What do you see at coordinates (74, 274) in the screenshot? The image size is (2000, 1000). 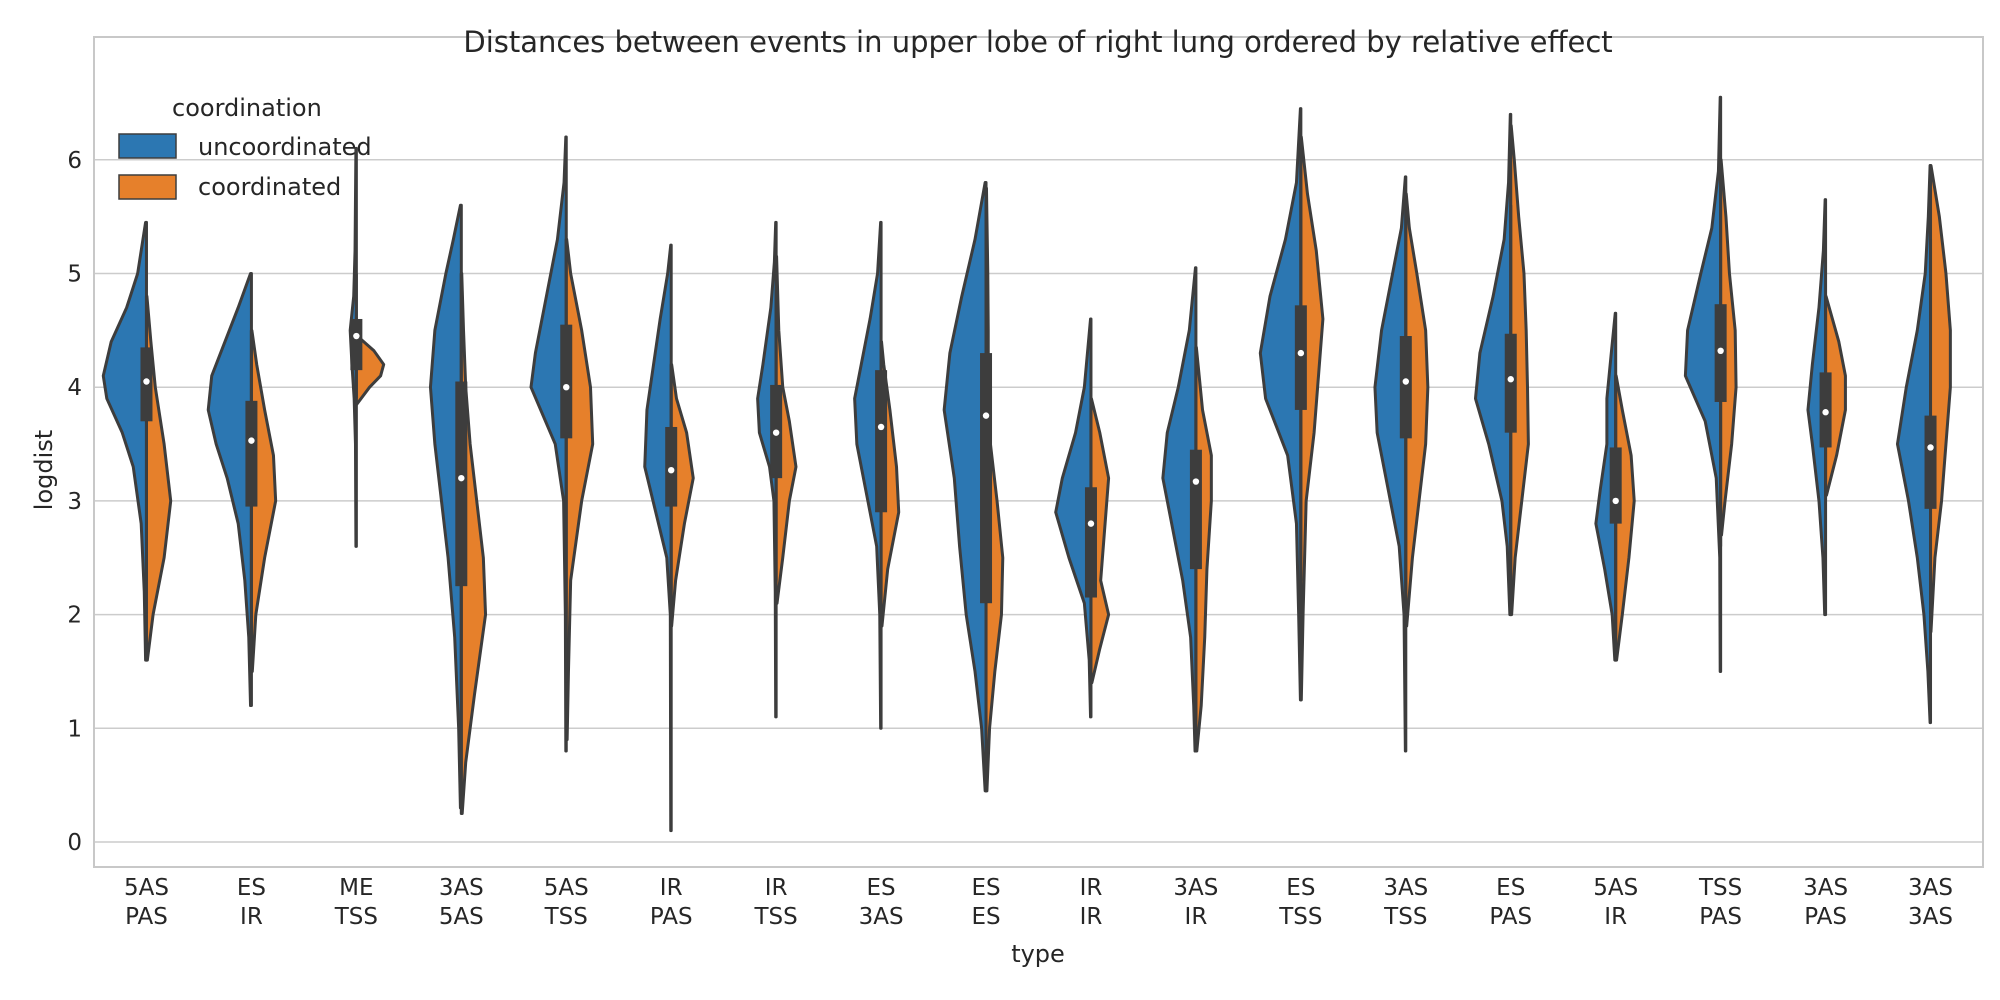 I see `y-tick-label: 5` at bounding box center [74, 274].